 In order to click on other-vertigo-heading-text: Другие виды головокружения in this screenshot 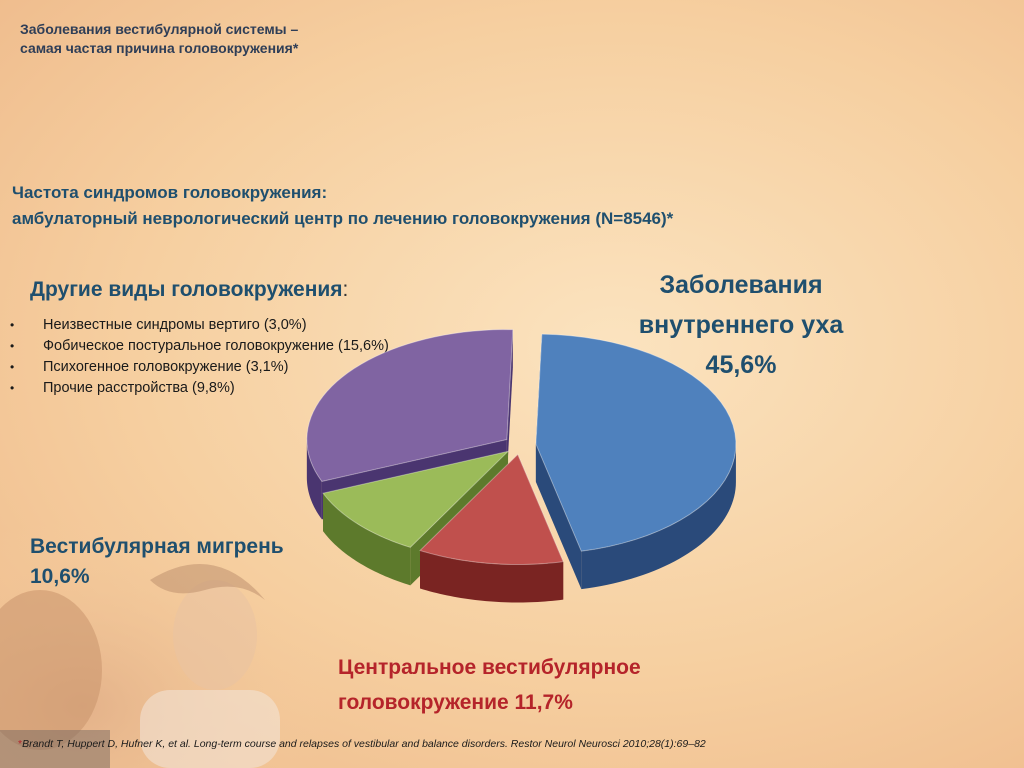, I will do `click(186, 289)`.